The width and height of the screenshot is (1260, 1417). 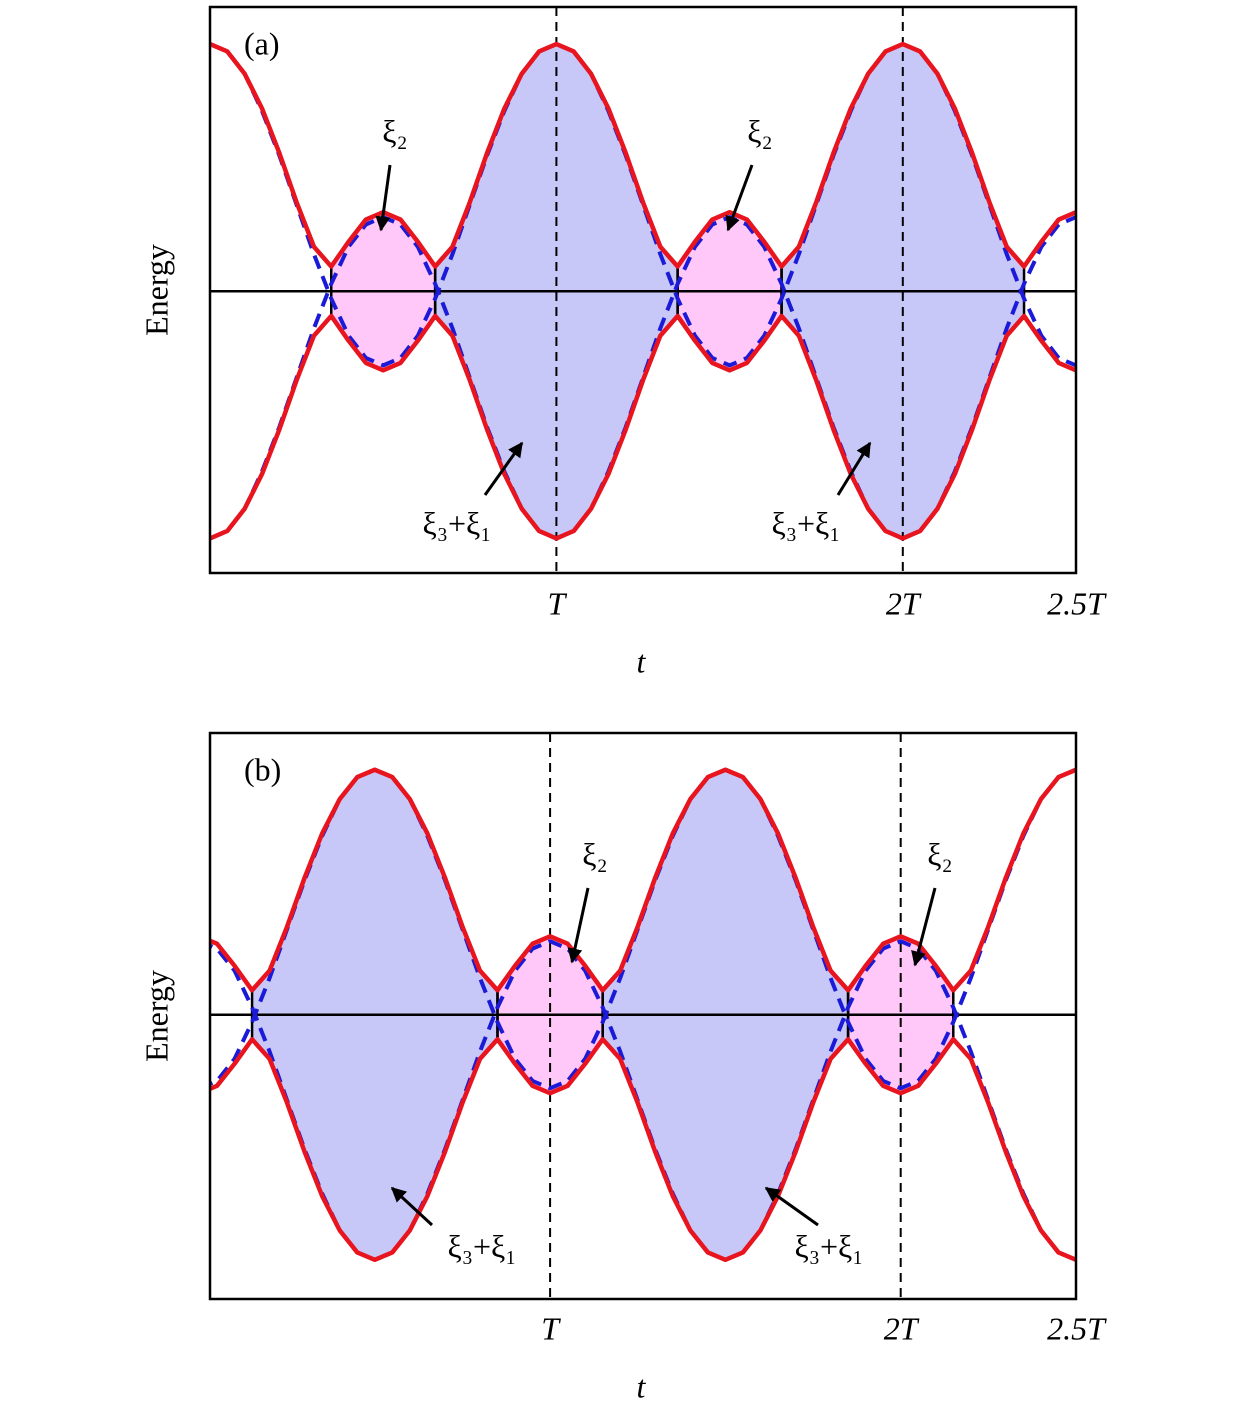 I want to click on panel-label: (b), so click(x=262, y=769).